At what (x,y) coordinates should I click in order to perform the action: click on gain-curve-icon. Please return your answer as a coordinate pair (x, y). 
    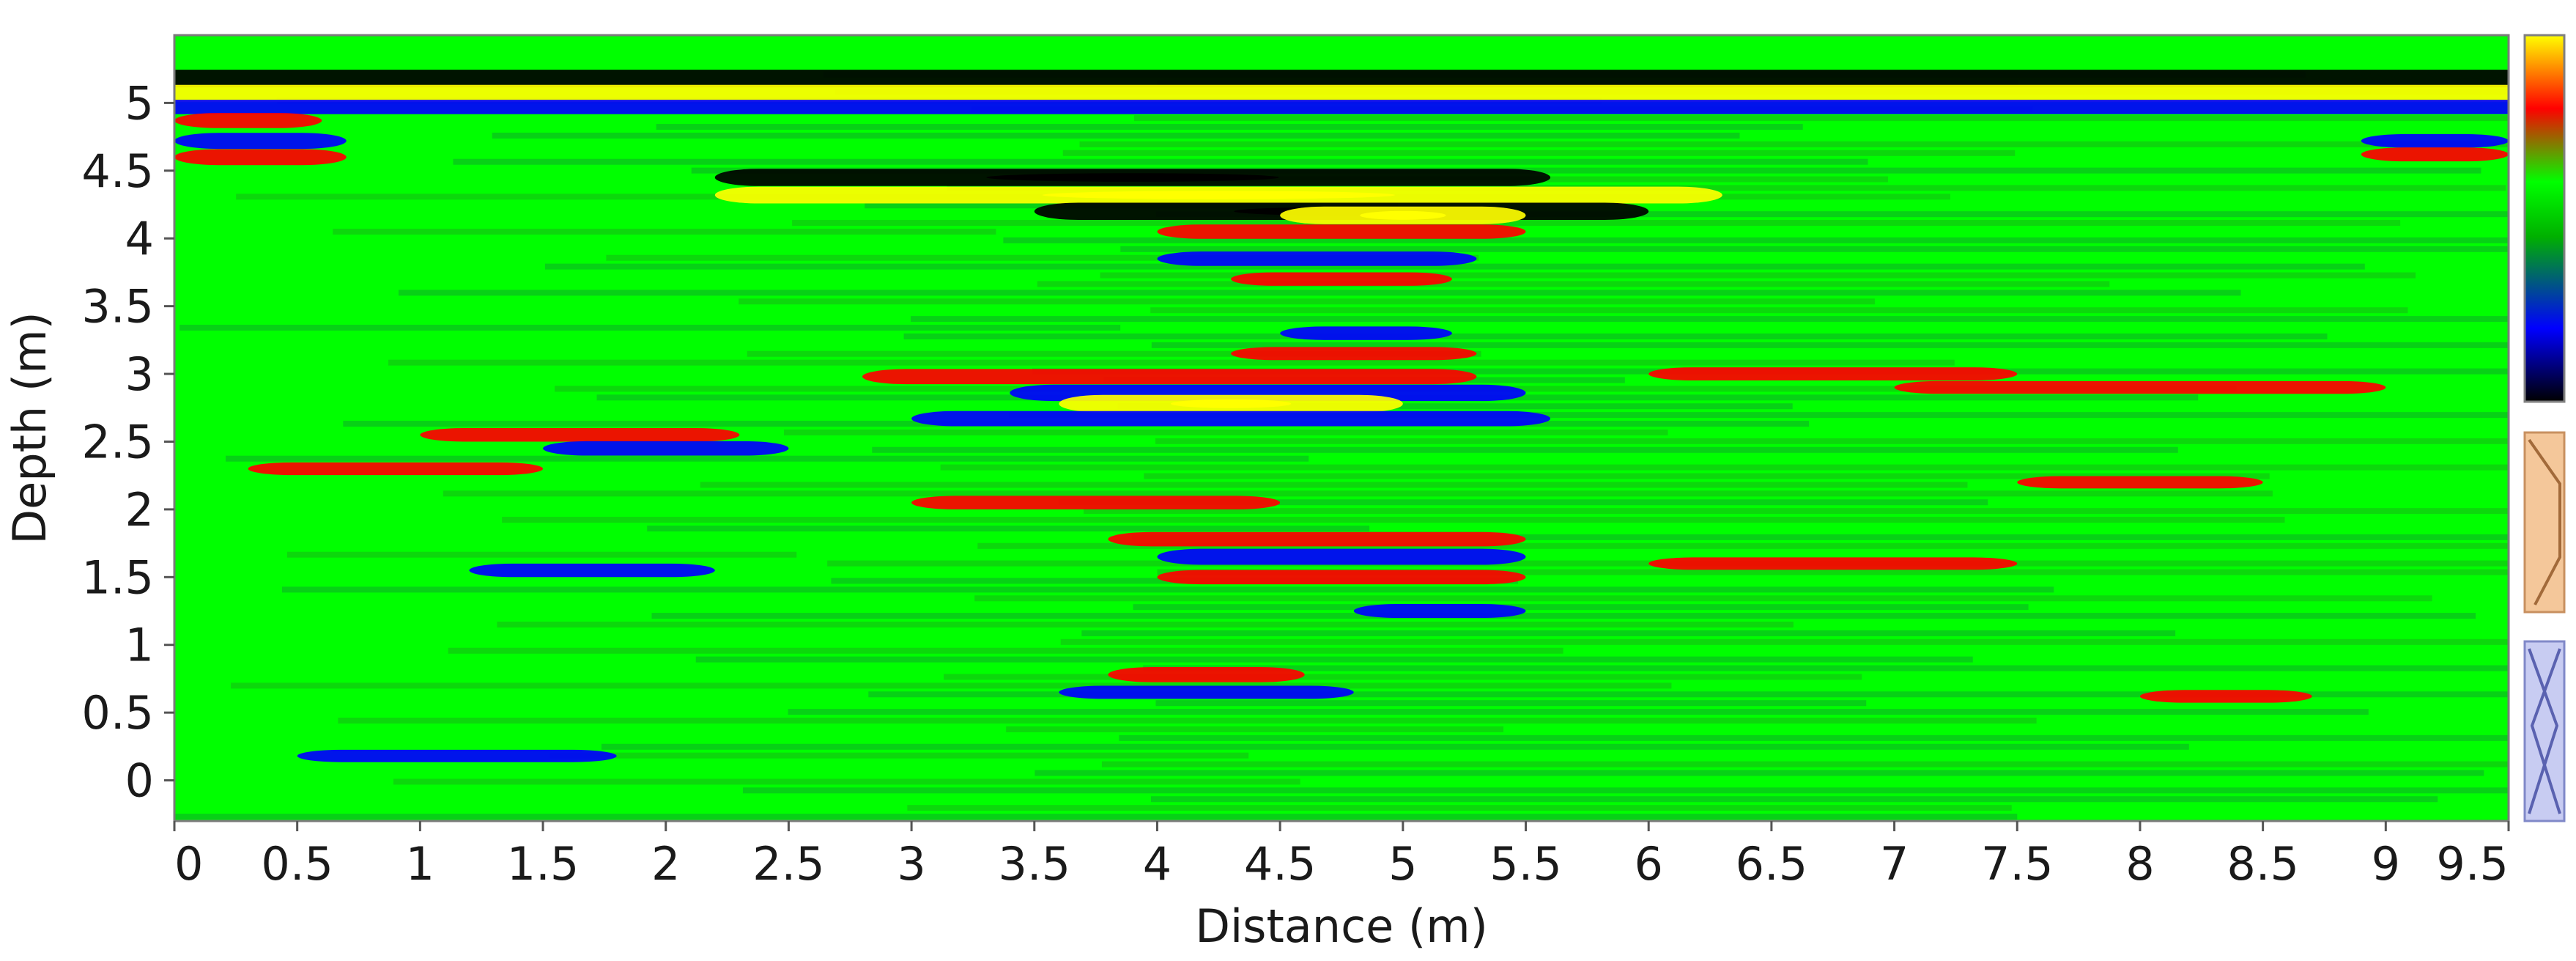
    Looking at the image, I should click on (2544, 521).